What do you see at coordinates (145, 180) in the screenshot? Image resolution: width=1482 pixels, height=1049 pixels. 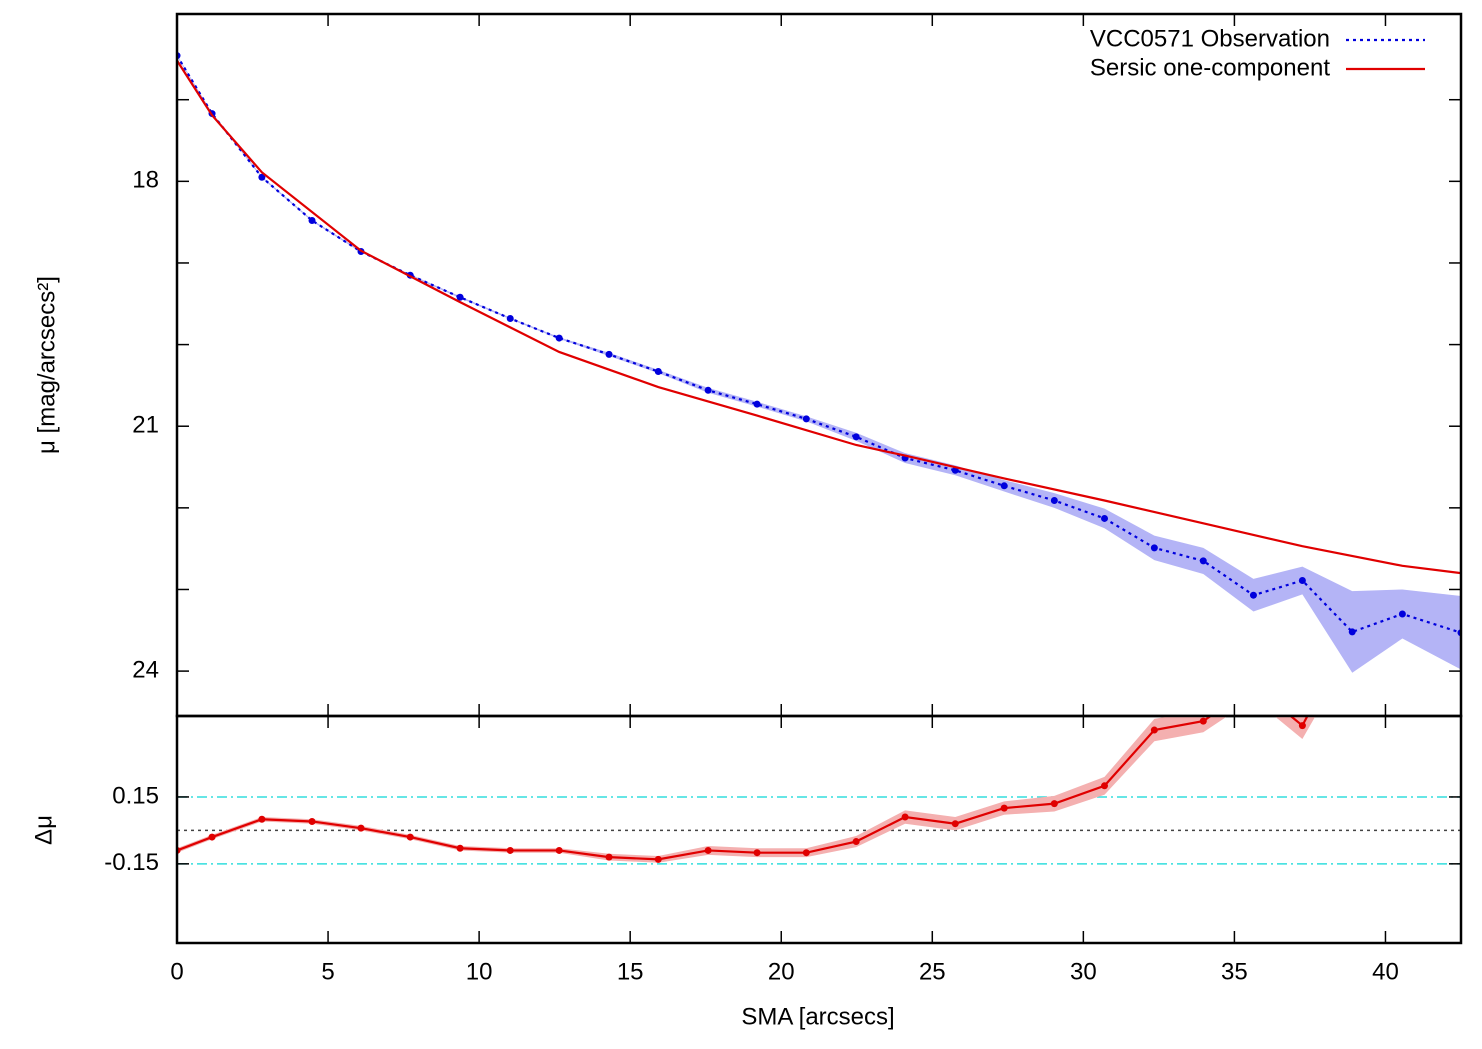 I see `y-tick-label: 18` at bounding box center [145, 180].